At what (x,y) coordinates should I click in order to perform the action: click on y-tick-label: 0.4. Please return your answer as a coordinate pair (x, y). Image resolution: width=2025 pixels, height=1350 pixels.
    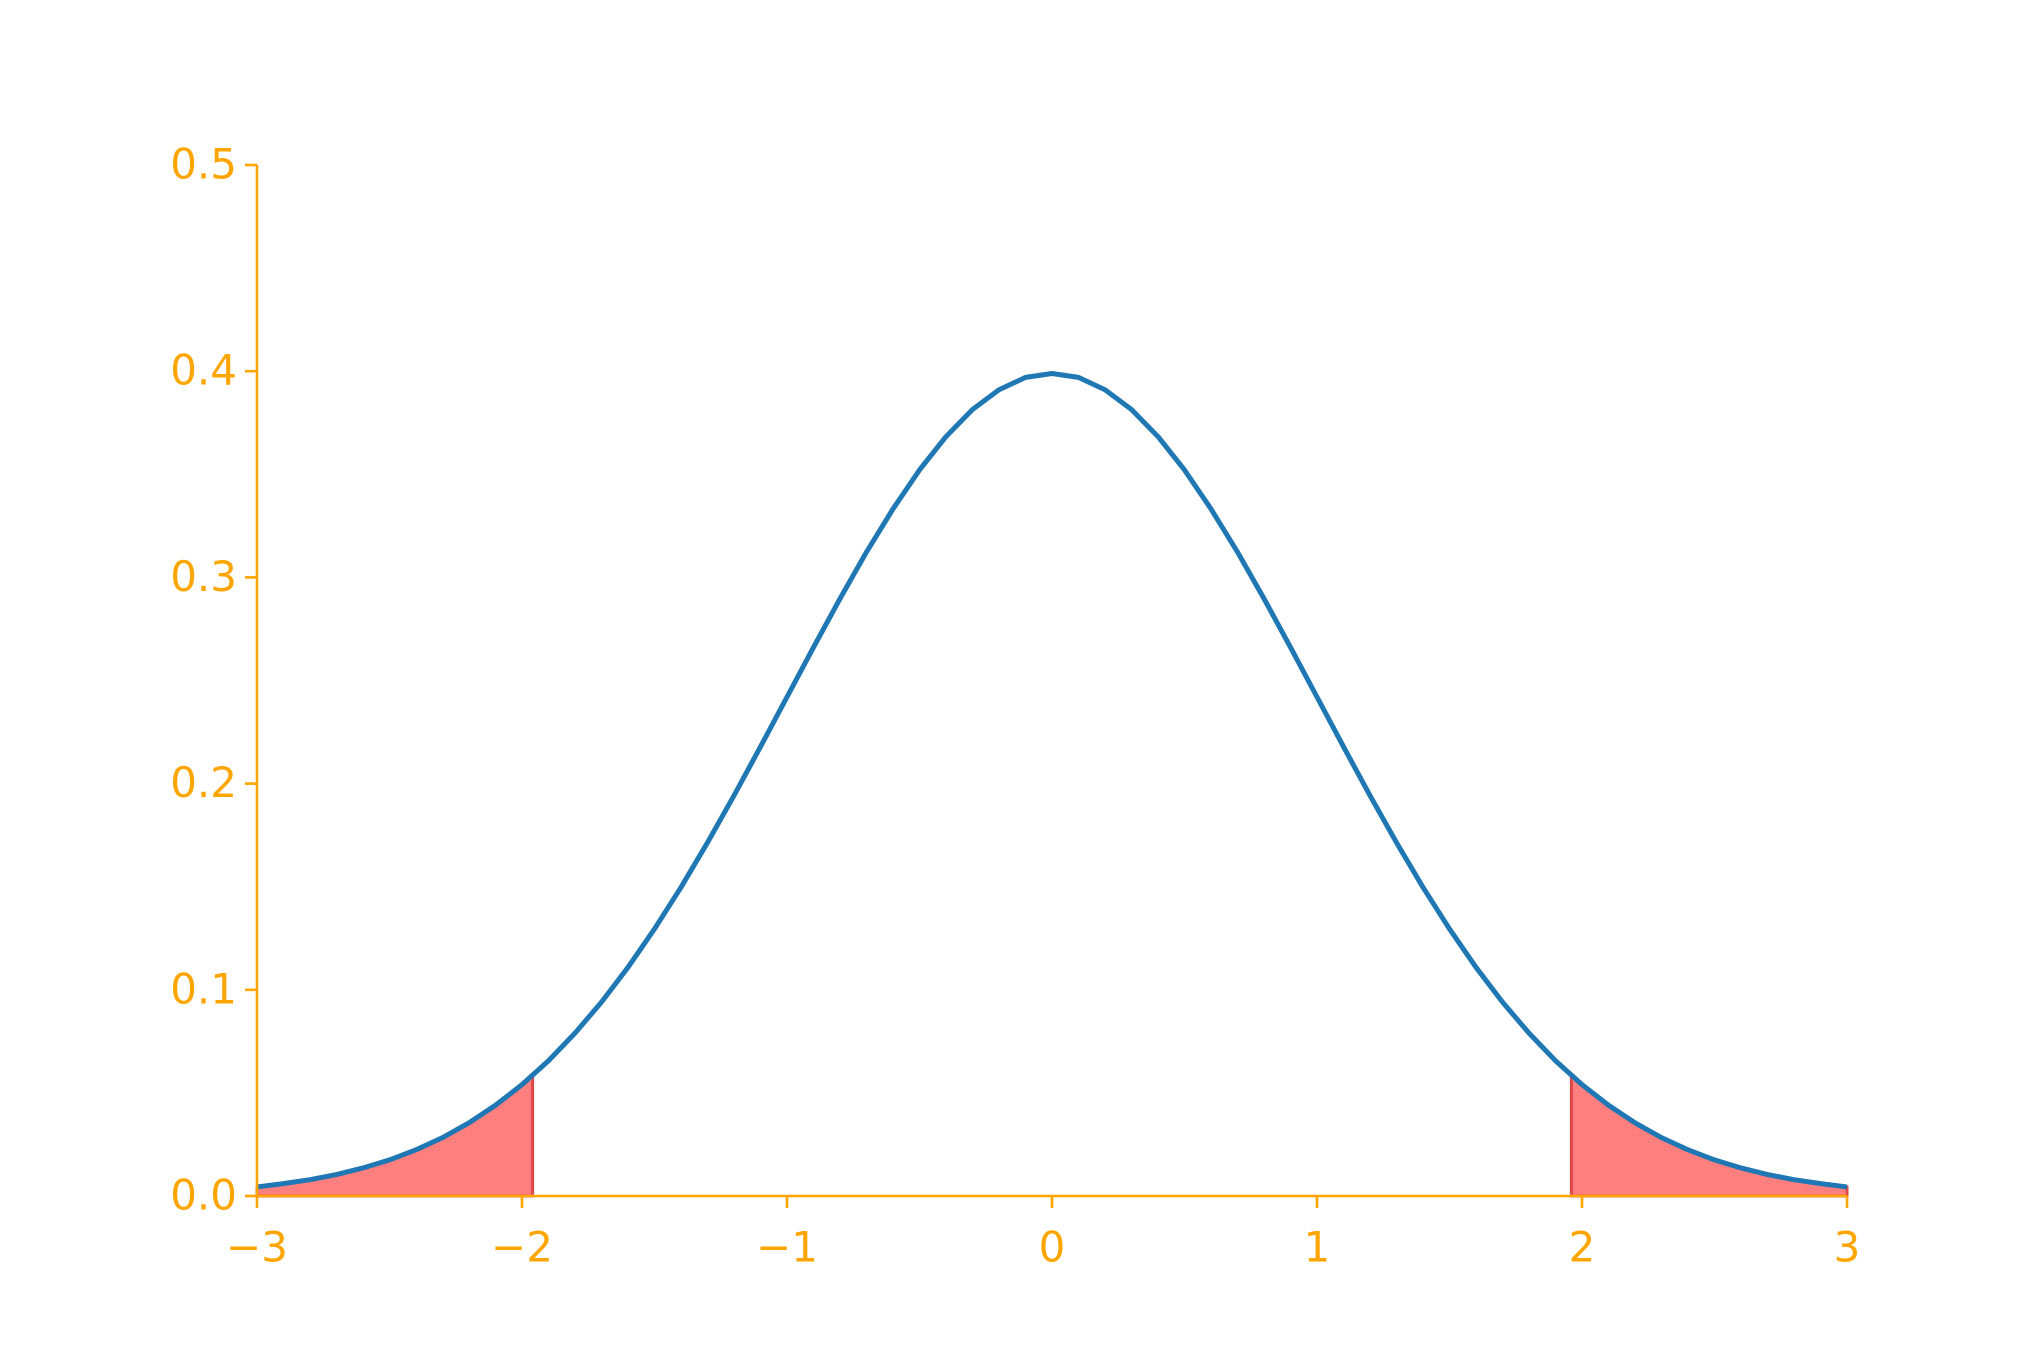
    Looking at the image, I should click on (203, 370).